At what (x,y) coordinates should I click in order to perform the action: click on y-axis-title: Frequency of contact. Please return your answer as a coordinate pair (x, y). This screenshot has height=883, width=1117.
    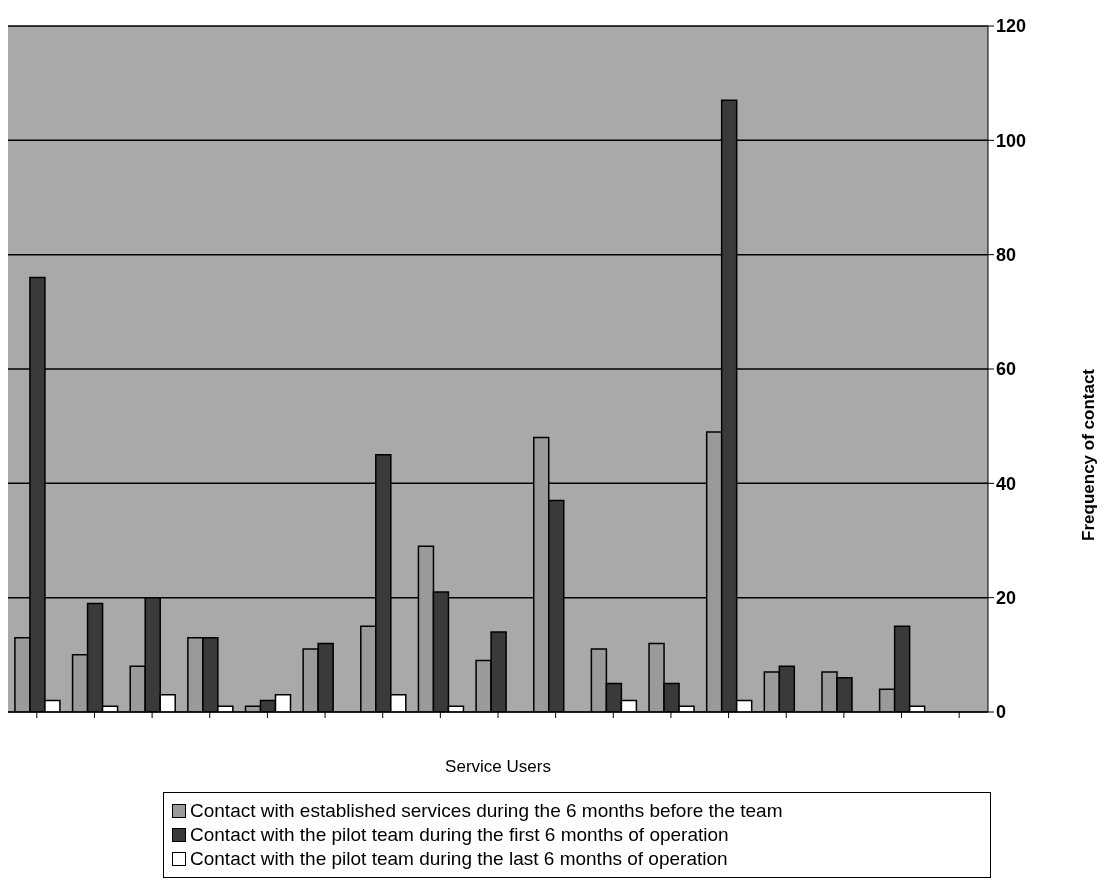
    Looking at the image, I should click on (1089, 454).